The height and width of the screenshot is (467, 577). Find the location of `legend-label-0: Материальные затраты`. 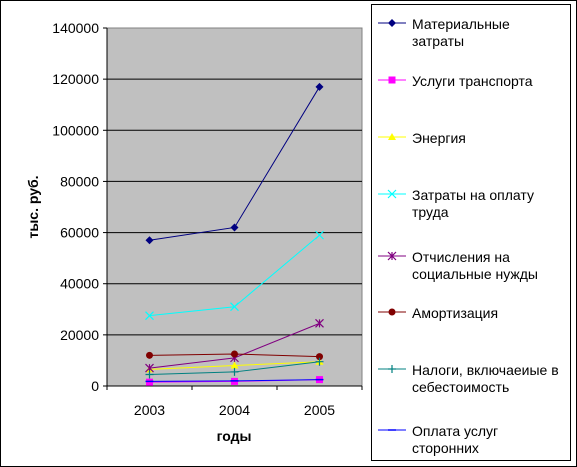

legend-label-0: Материальные затраты is located at coordinates (461, 32).